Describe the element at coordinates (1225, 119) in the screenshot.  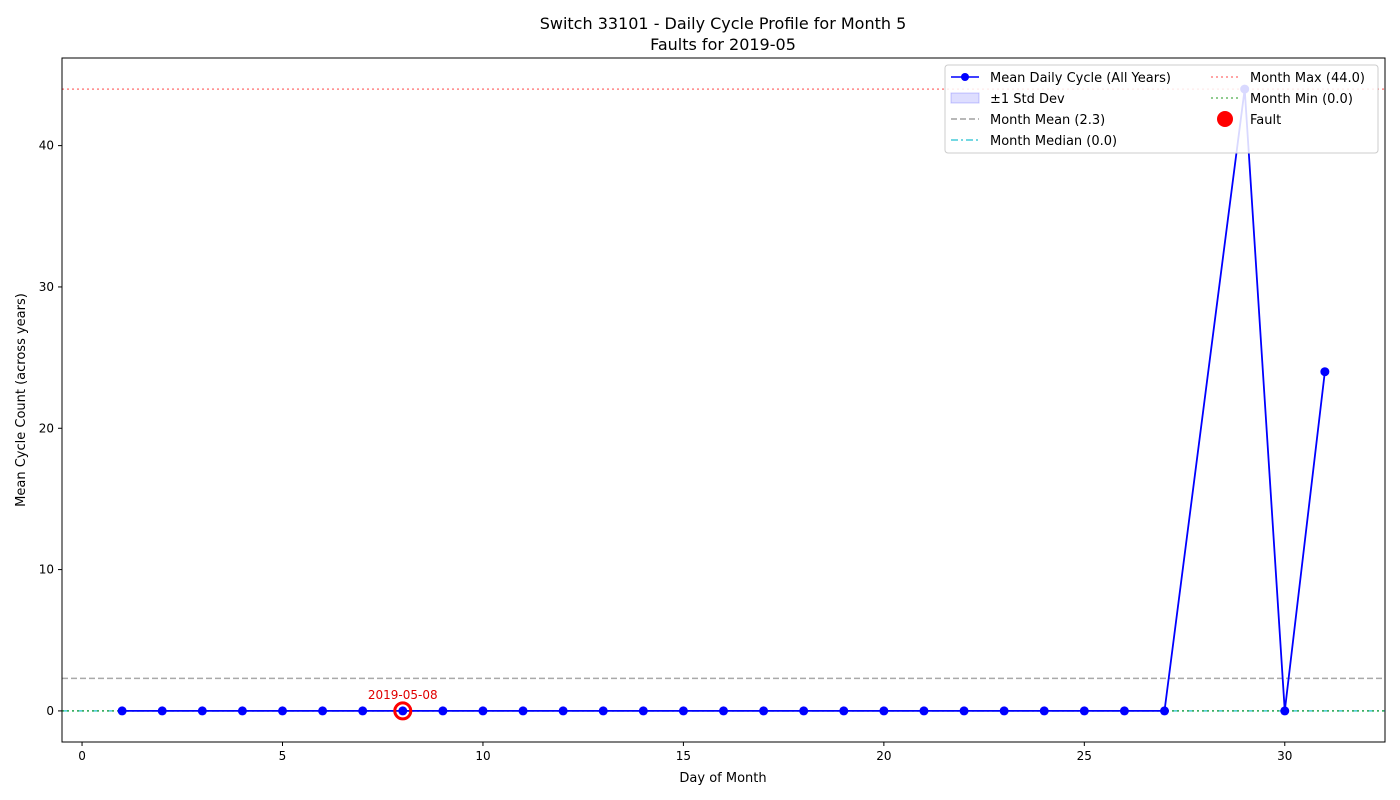
I see `legend-marker-fault` at that location.